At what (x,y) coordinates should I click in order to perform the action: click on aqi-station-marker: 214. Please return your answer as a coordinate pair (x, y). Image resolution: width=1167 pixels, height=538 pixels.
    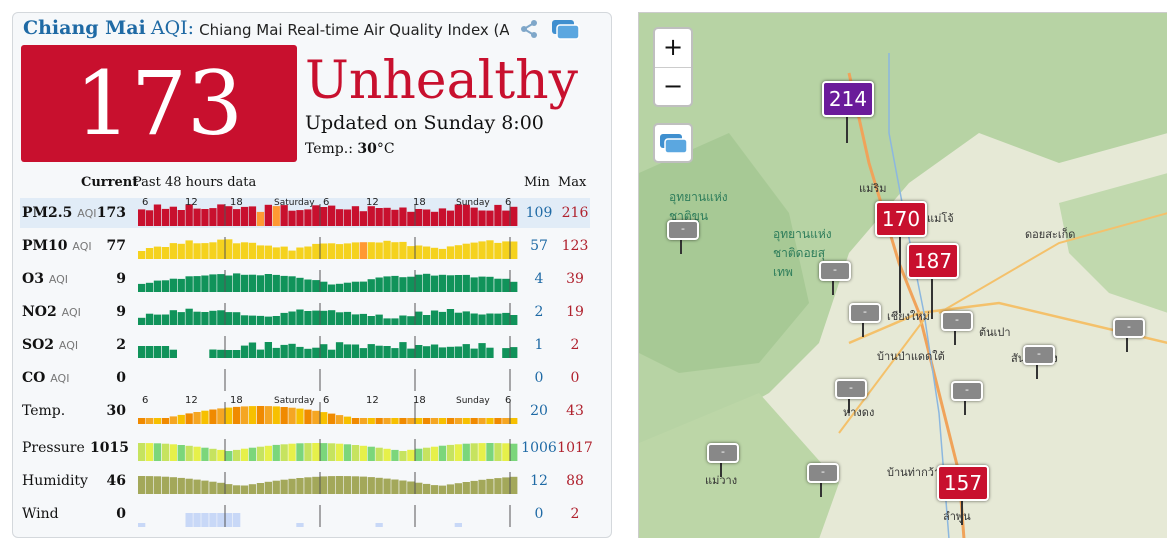
    Looking at the image, I should click on (848, 99).